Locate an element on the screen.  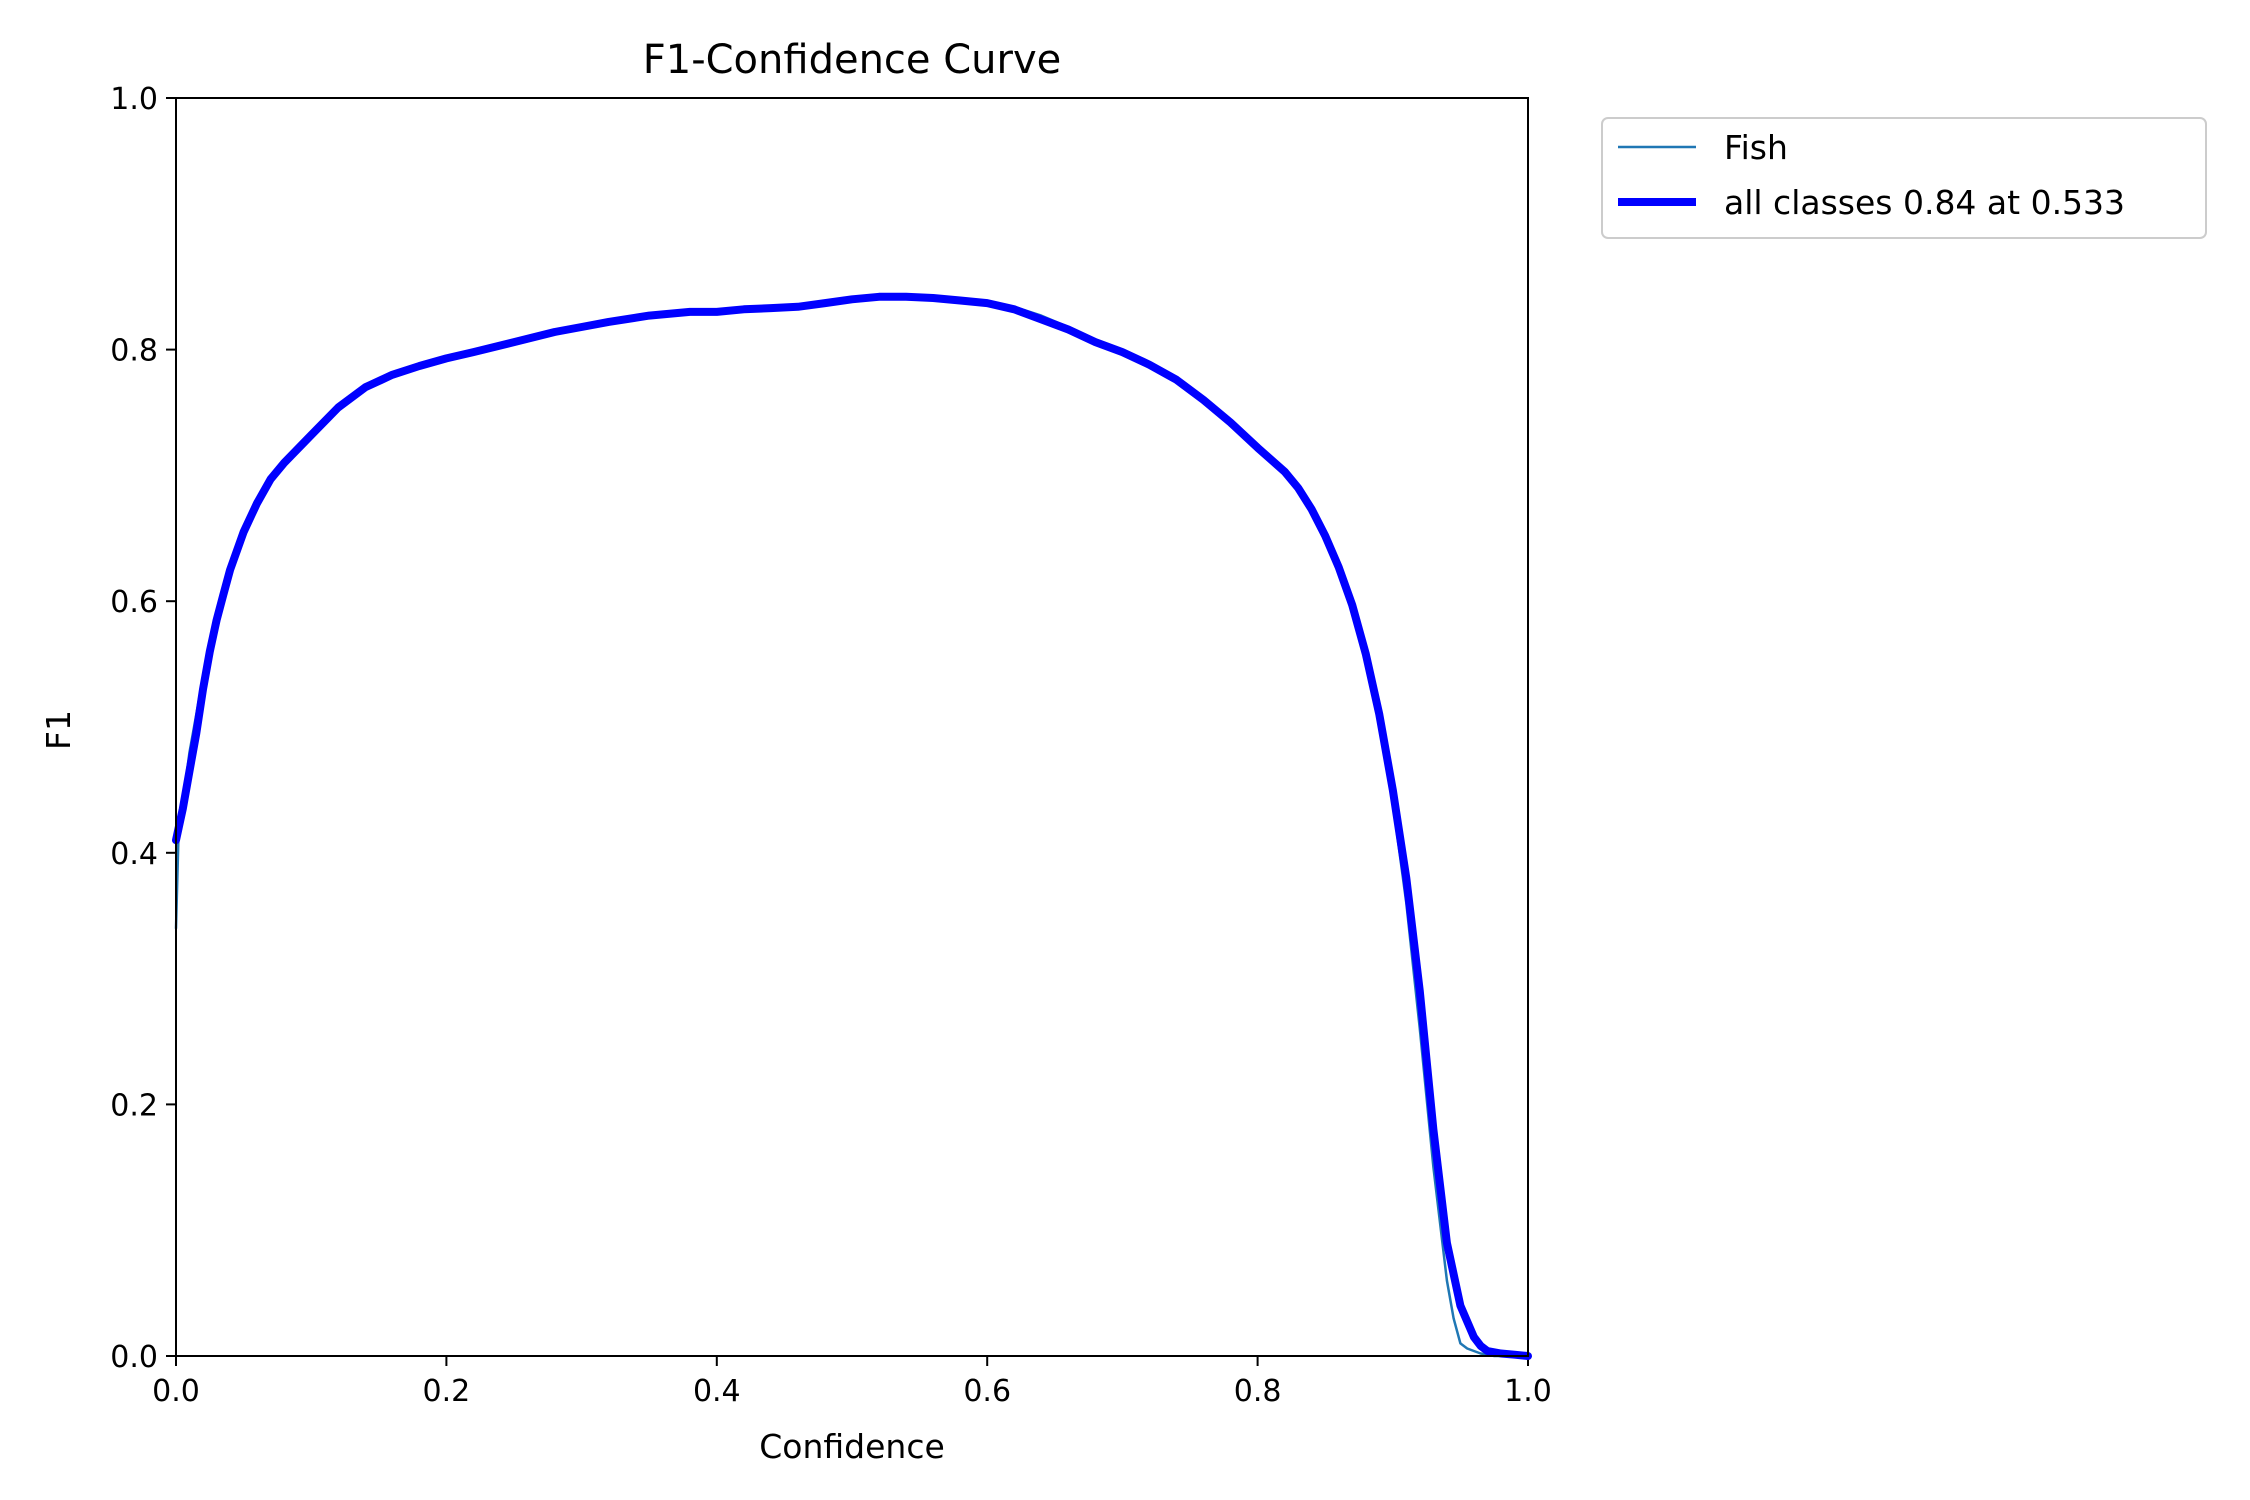
y-tick-label: 0.8 is located at coordinates (134, 351).